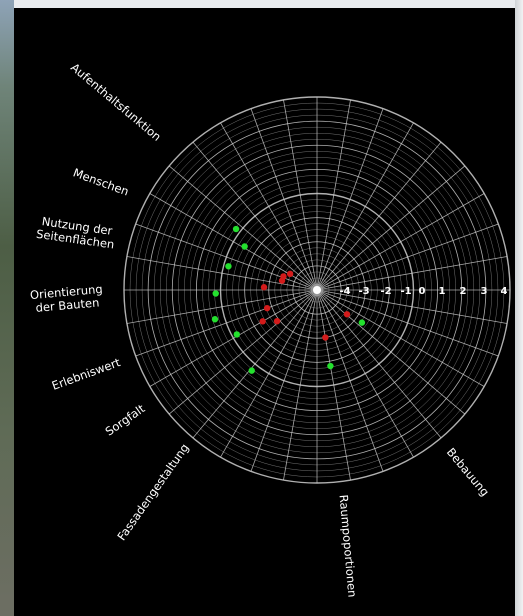  I want to click on axis-label: Orientierungder Bauten, so click(66, 298).